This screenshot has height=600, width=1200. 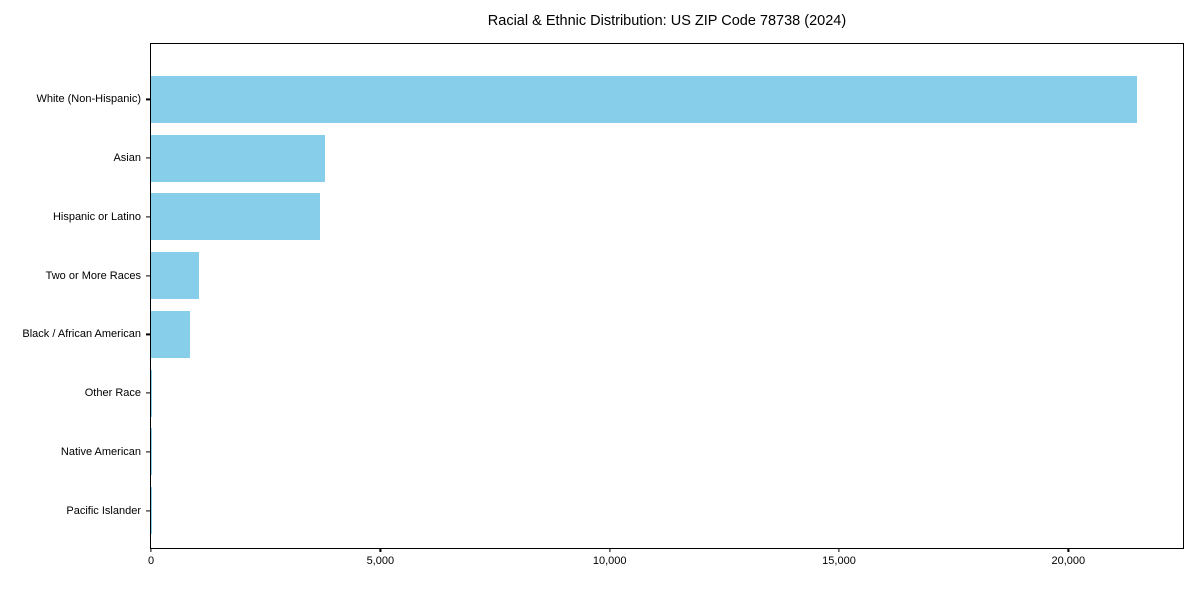 What do you see at coordinates (622, 452) in the screenshot?
I see `bar-row: Native American` at bounding box center [622, 452].